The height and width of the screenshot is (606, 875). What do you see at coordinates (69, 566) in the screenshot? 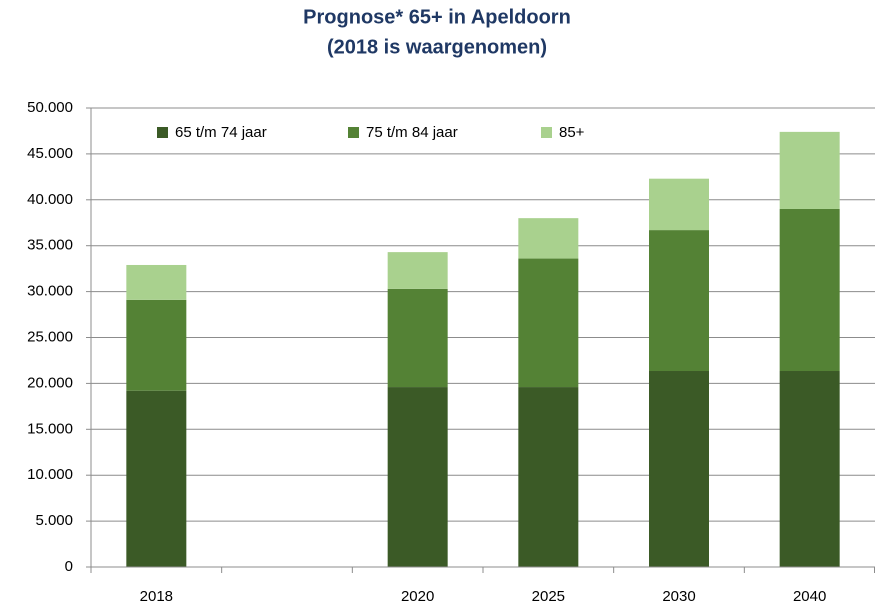
I see `y-tick-label: 0` at bounding box center [69, 566].